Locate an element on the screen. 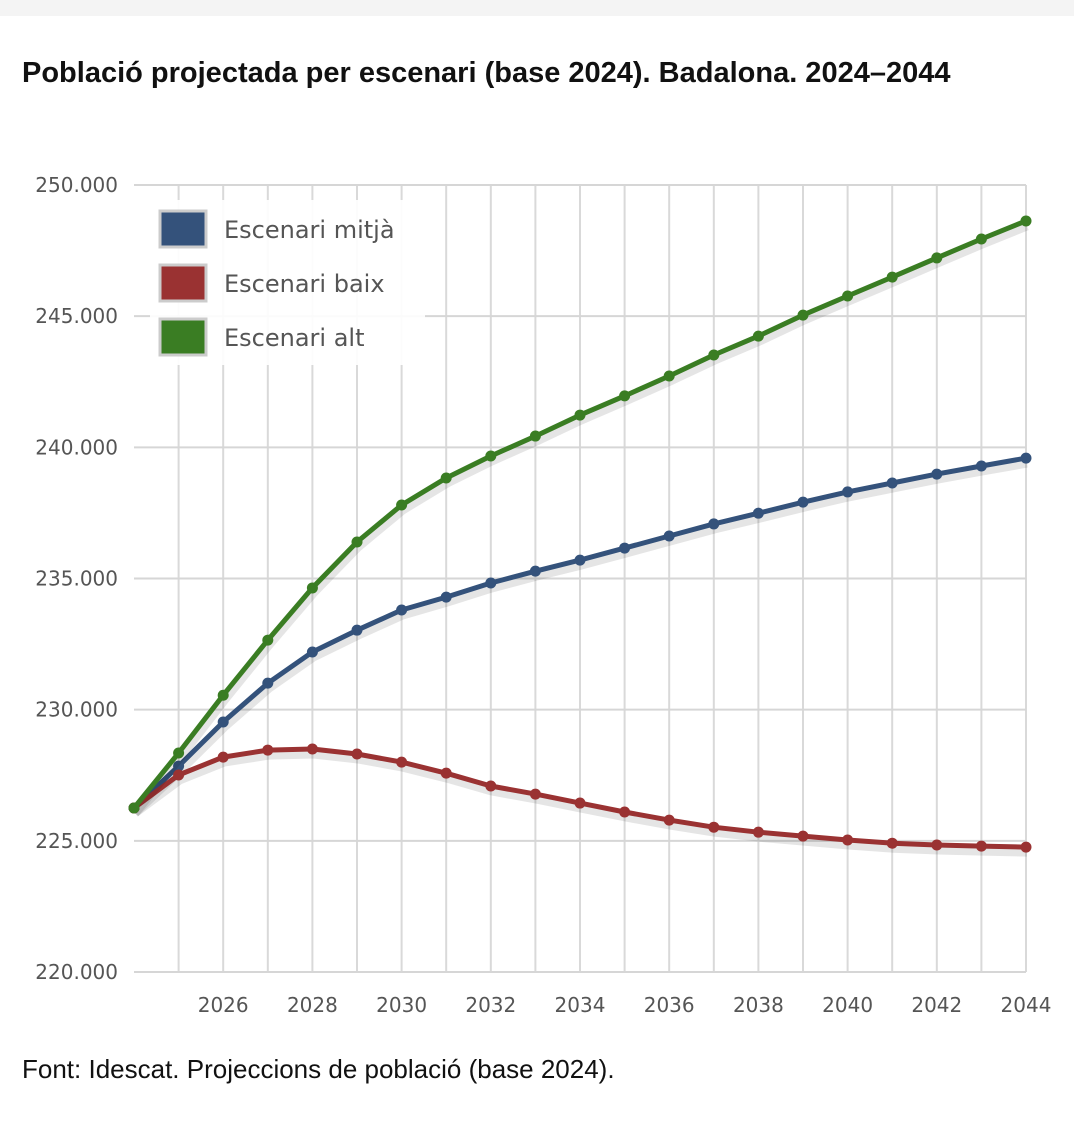  x-tick-label: 2030 is located at coordinates (401, 1005).